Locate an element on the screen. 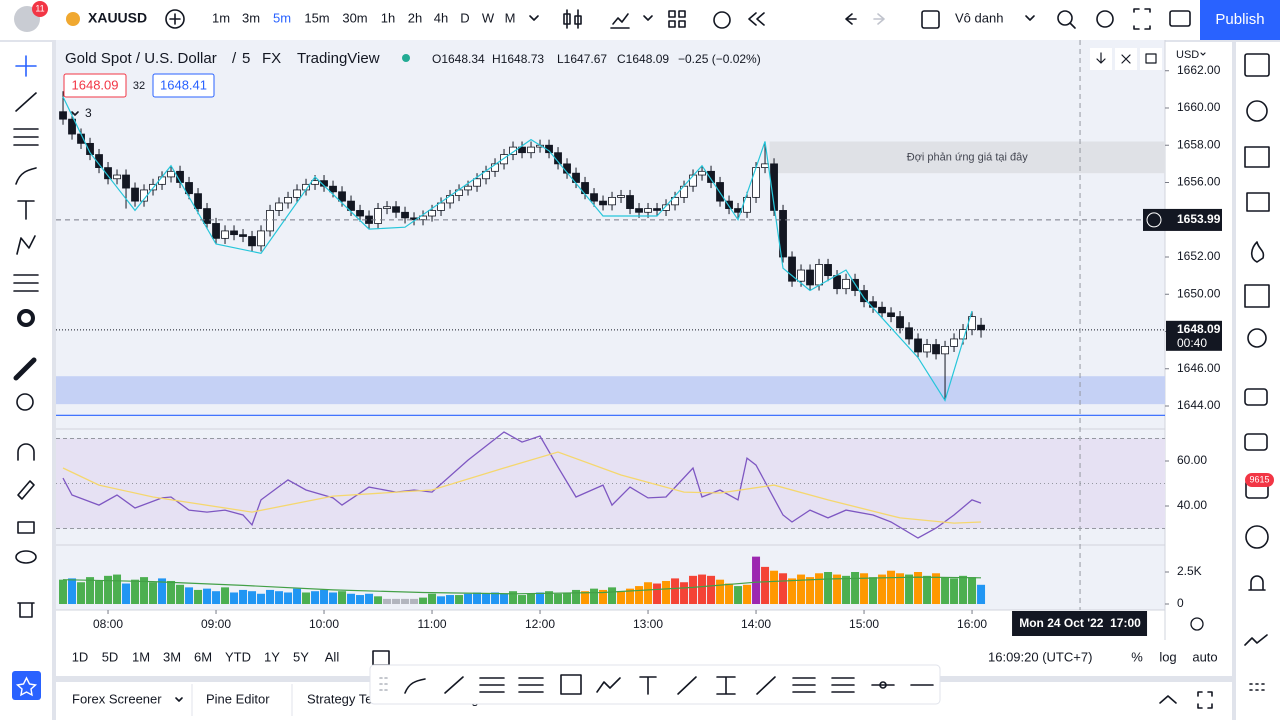 This screenshot has height=720, width=1280. log-toggle: log is located at coordinates (1167, 656).